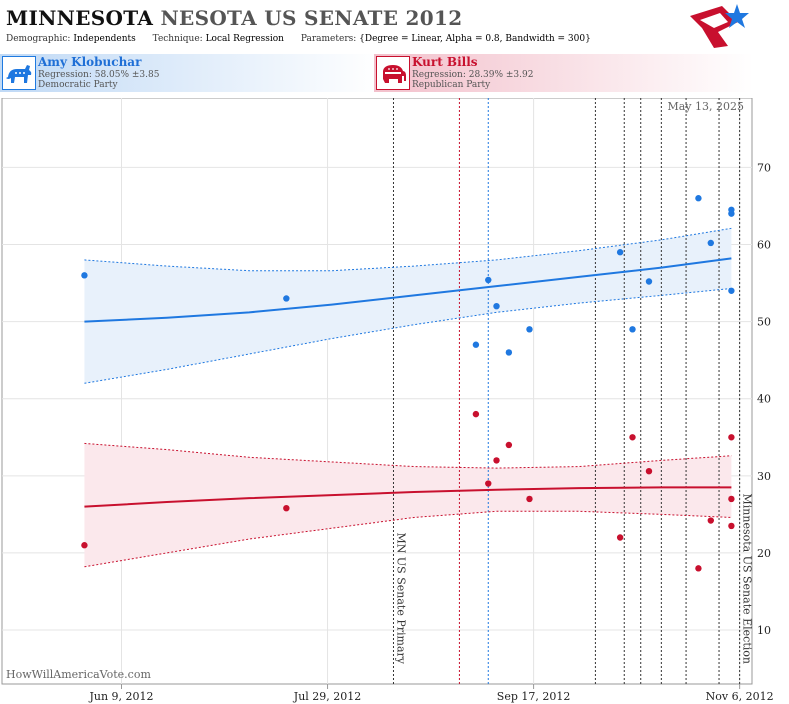 The width and height of the screenshot is (789, 704). Describe the element at coordinates (120, 696) in the screenshot. I see `x-tick-label: Jun 9, 2012` at that location.